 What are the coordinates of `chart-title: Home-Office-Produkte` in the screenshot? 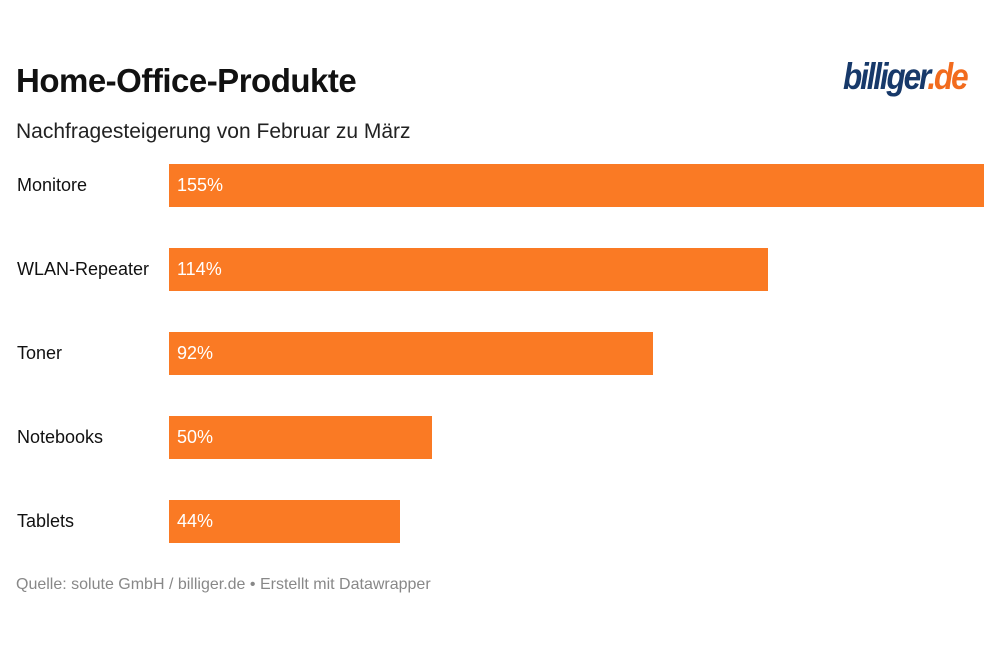 It's located at (186, 80).